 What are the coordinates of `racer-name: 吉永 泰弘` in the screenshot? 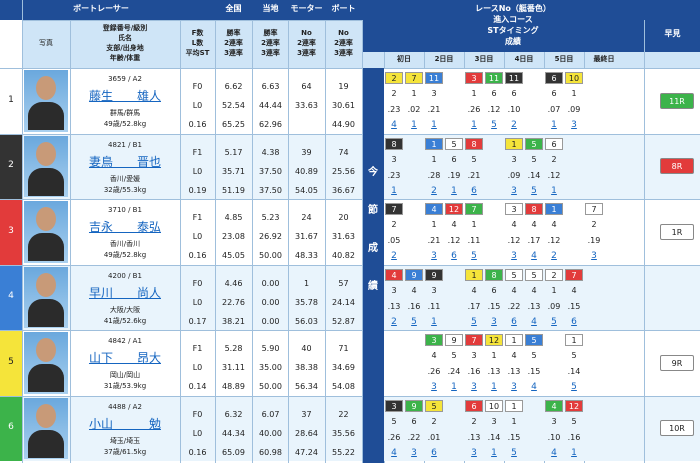 It's located at (124, 227).